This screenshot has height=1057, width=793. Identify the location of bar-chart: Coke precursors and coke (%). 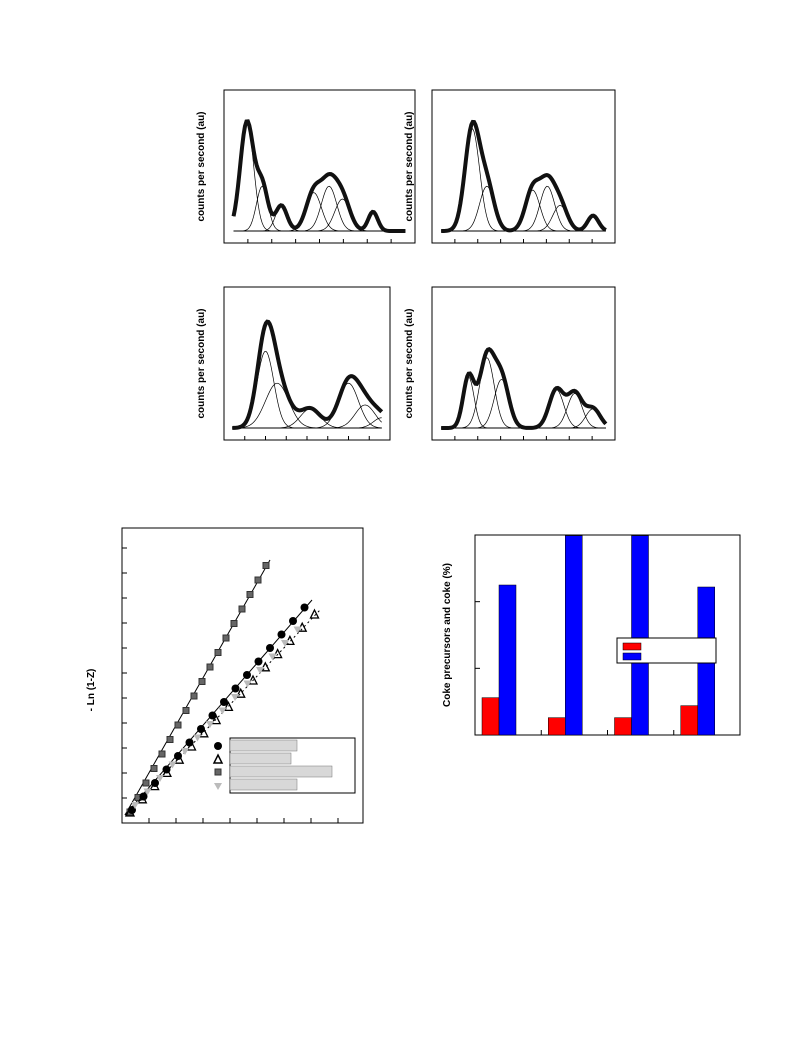
(591, 635).